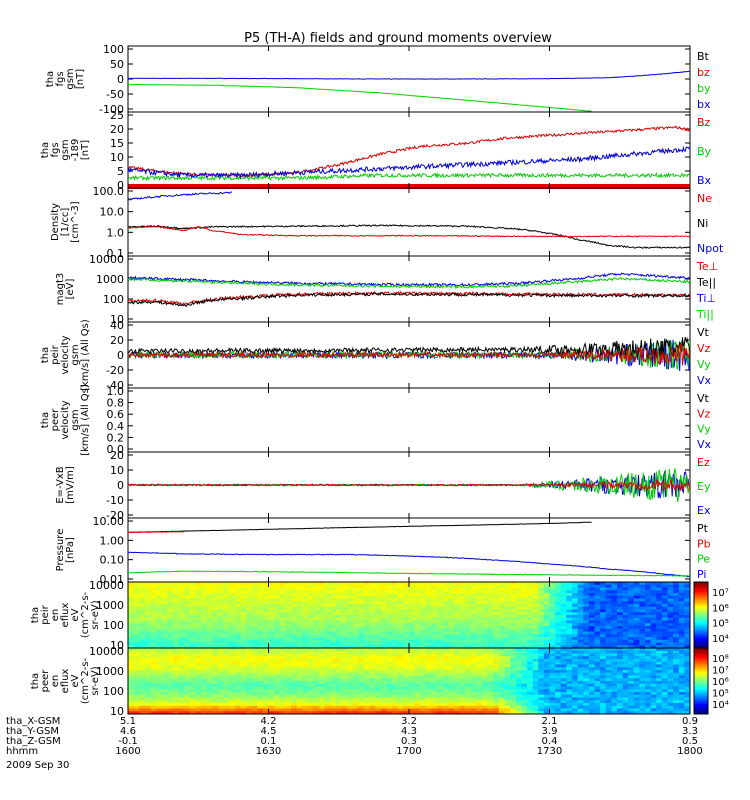  Describe the element at coordinates (109, 191) in the screenshot. I see `y-tick-label: 100.0` at that location.